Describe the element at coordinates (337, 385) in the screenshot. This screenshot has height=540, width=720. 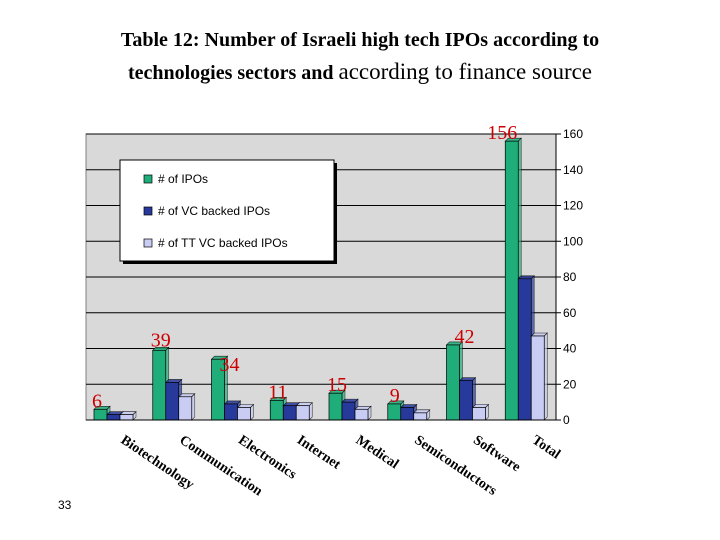
I see `data-label: 15` at that location.